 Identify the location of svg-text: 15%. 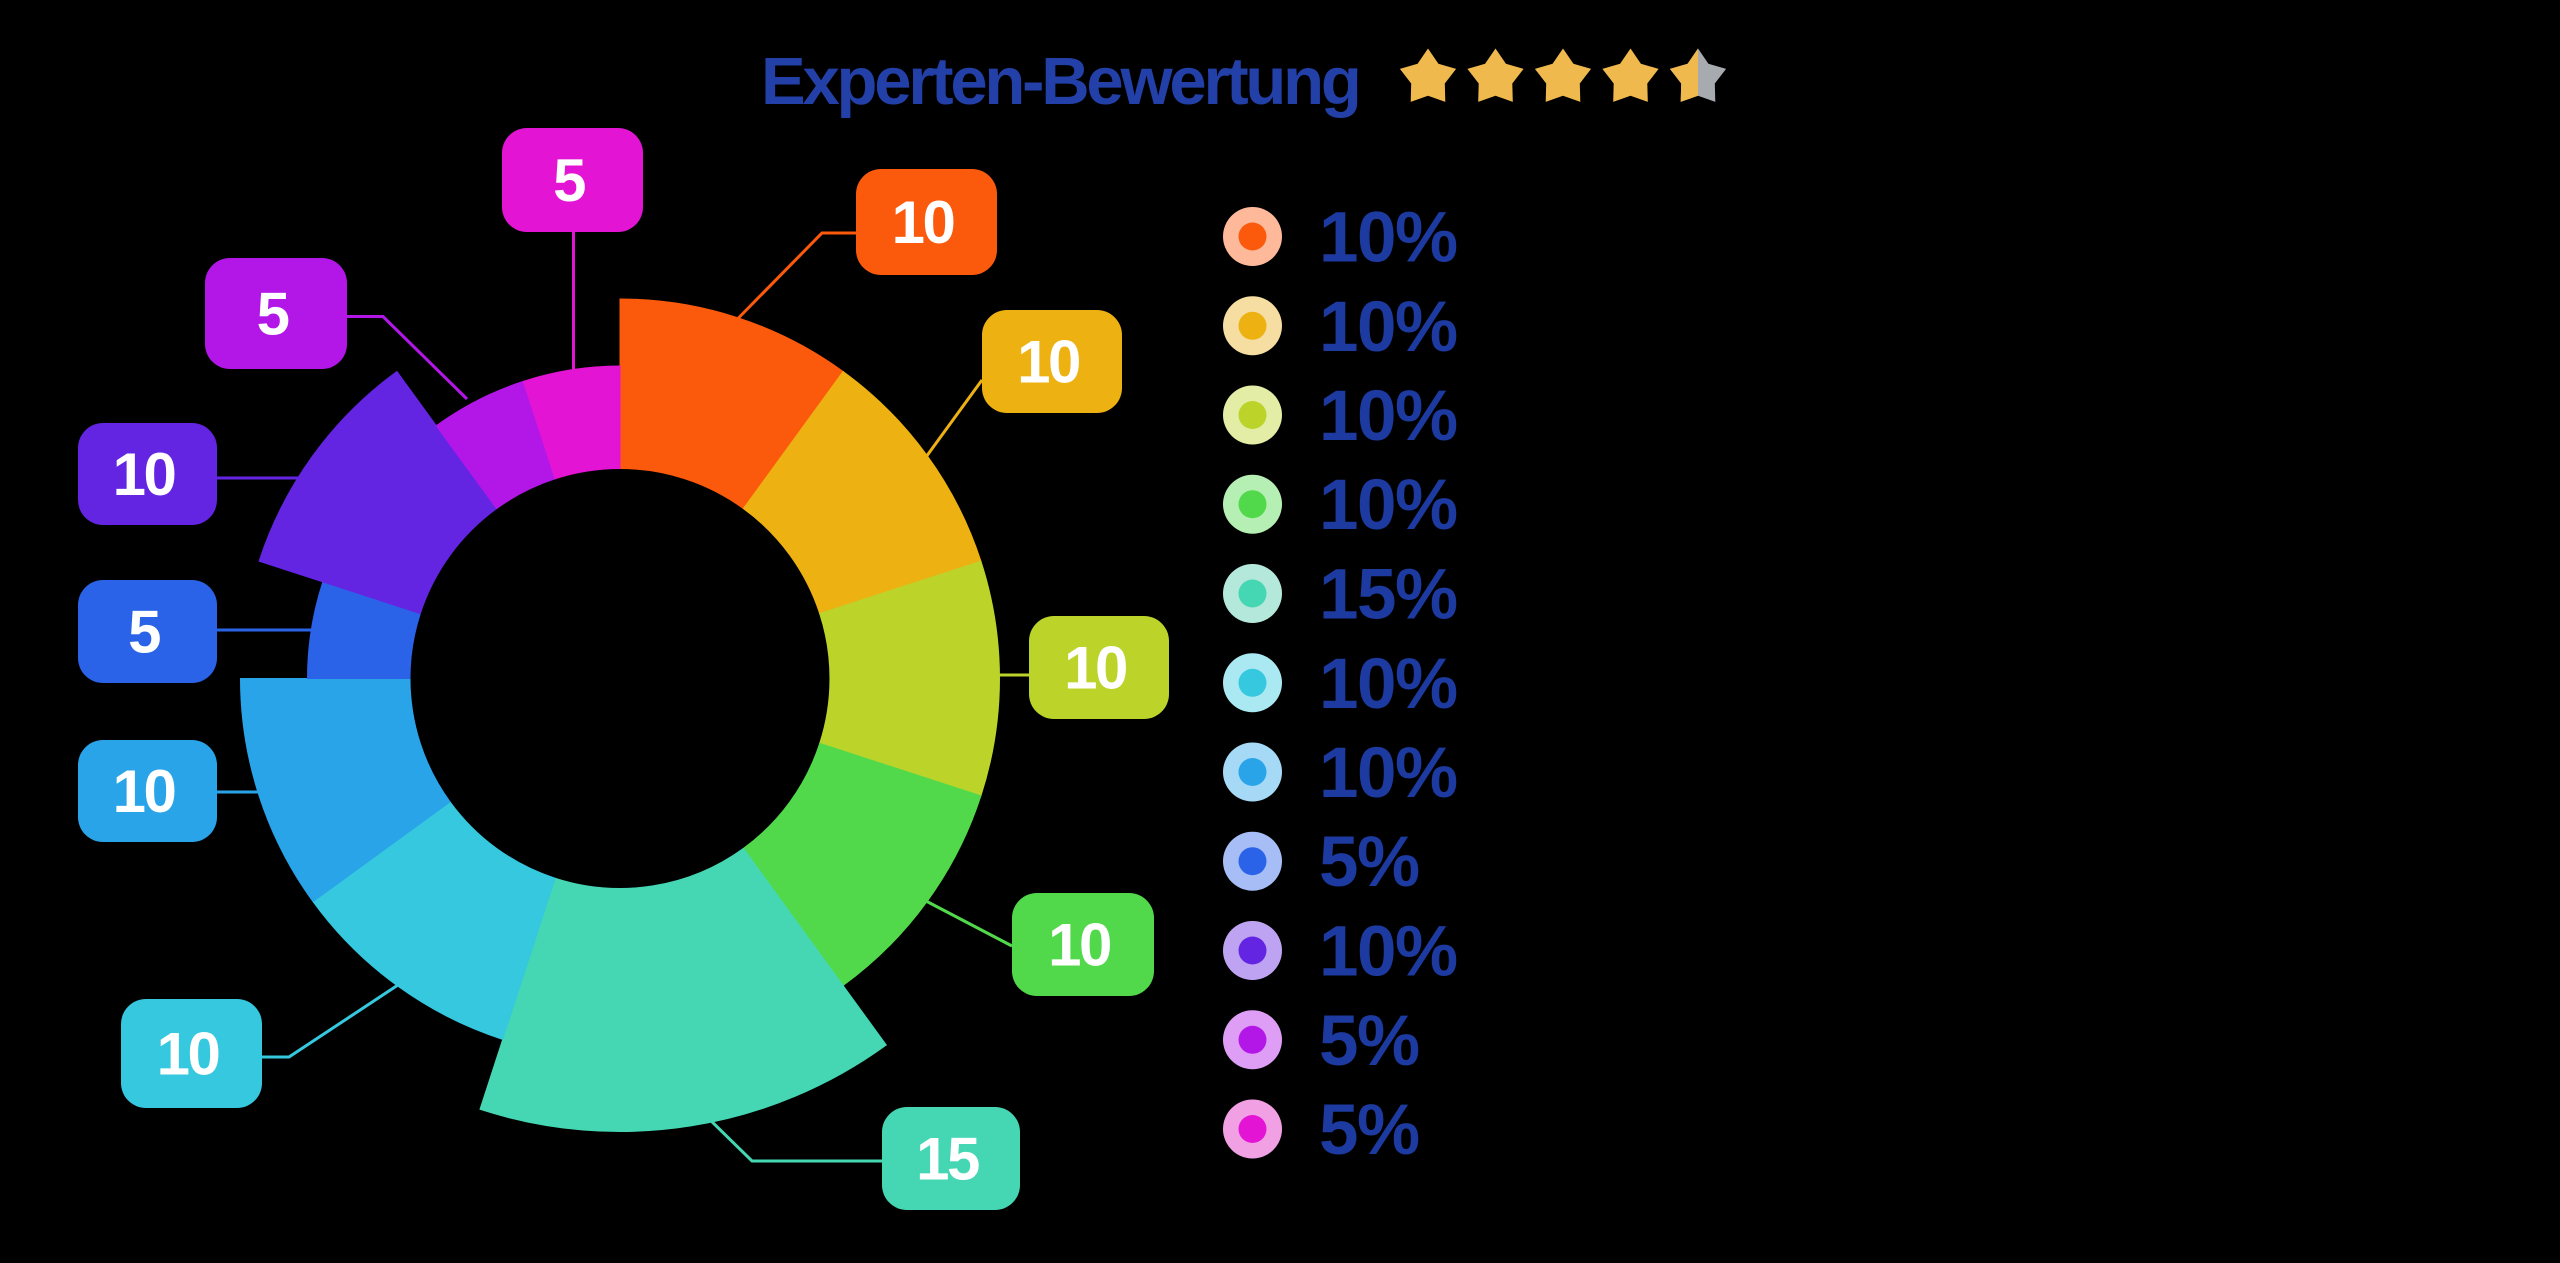
(1388, 595).